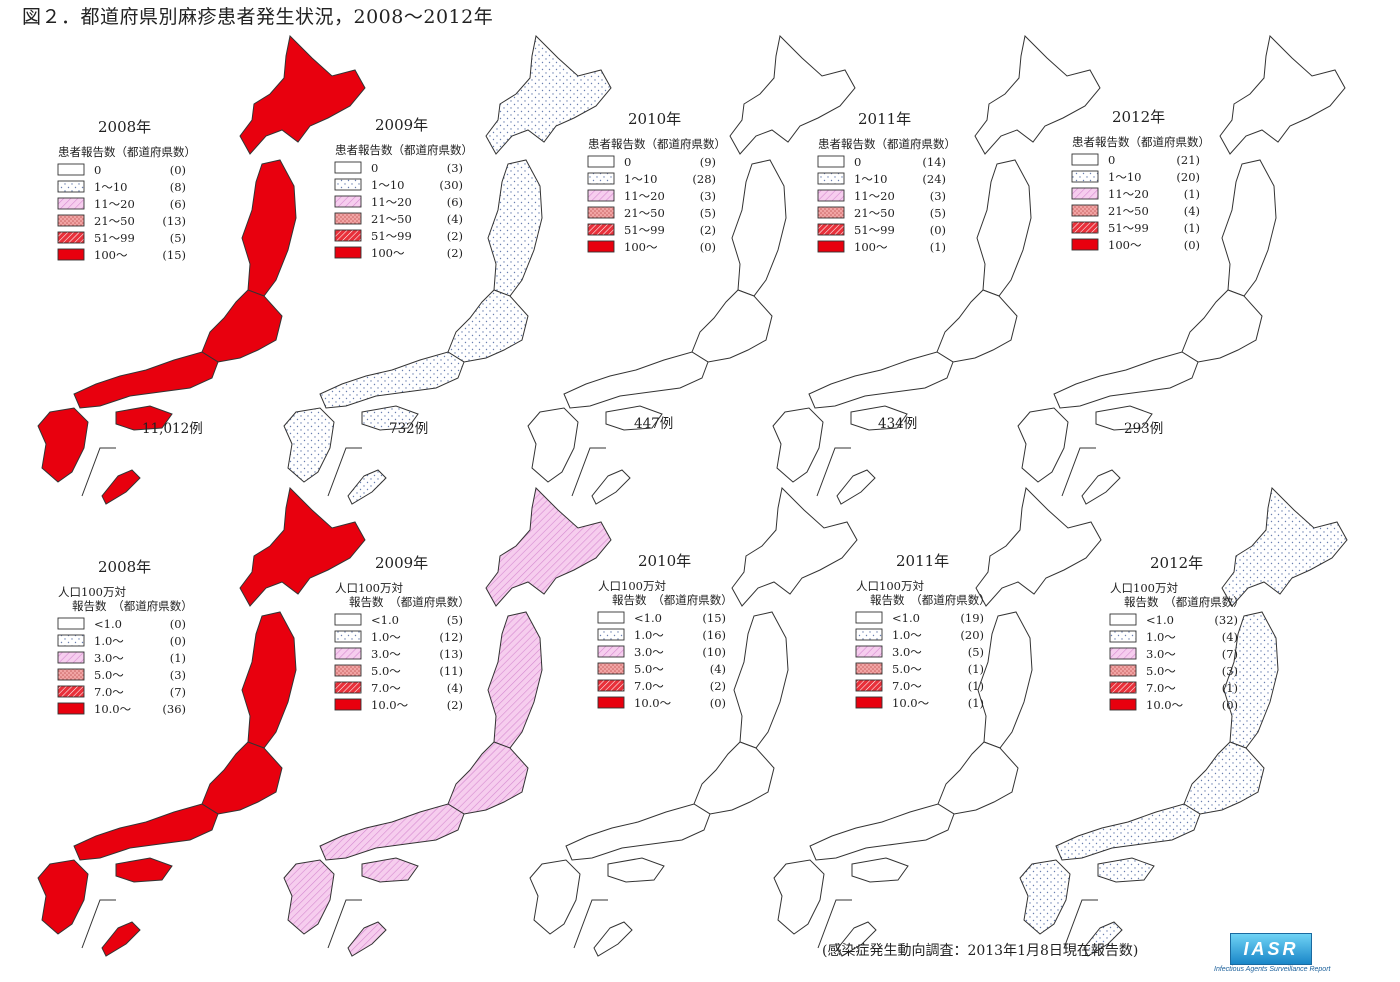  I want to click on legend-category: 1〜10, so click(110, 187).